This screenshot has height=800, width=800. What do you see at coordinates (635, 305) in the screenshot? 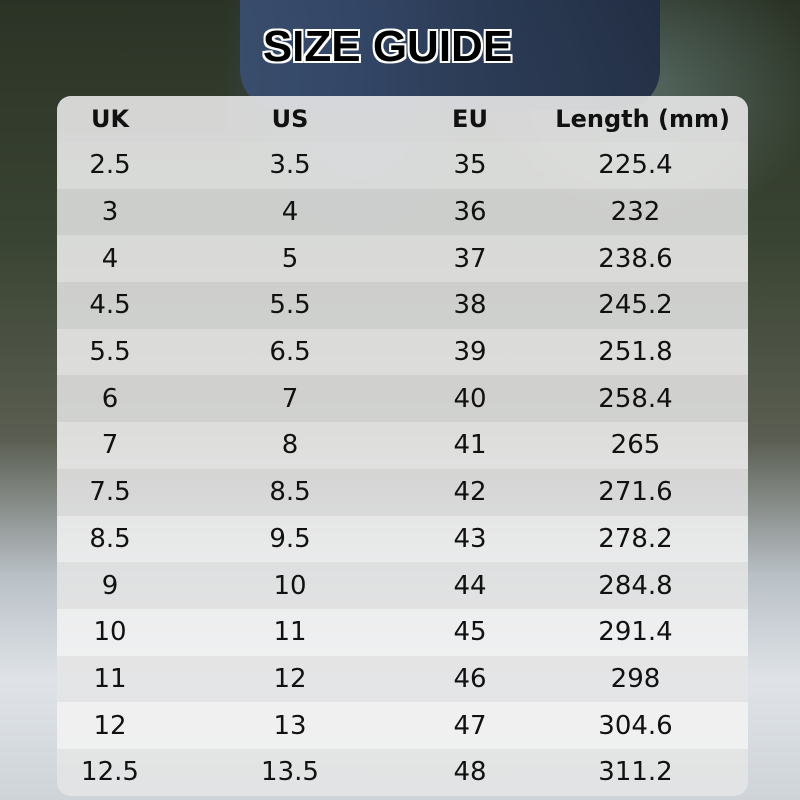
I see `cell-length: 245.2` at bounding box center [635, 305].